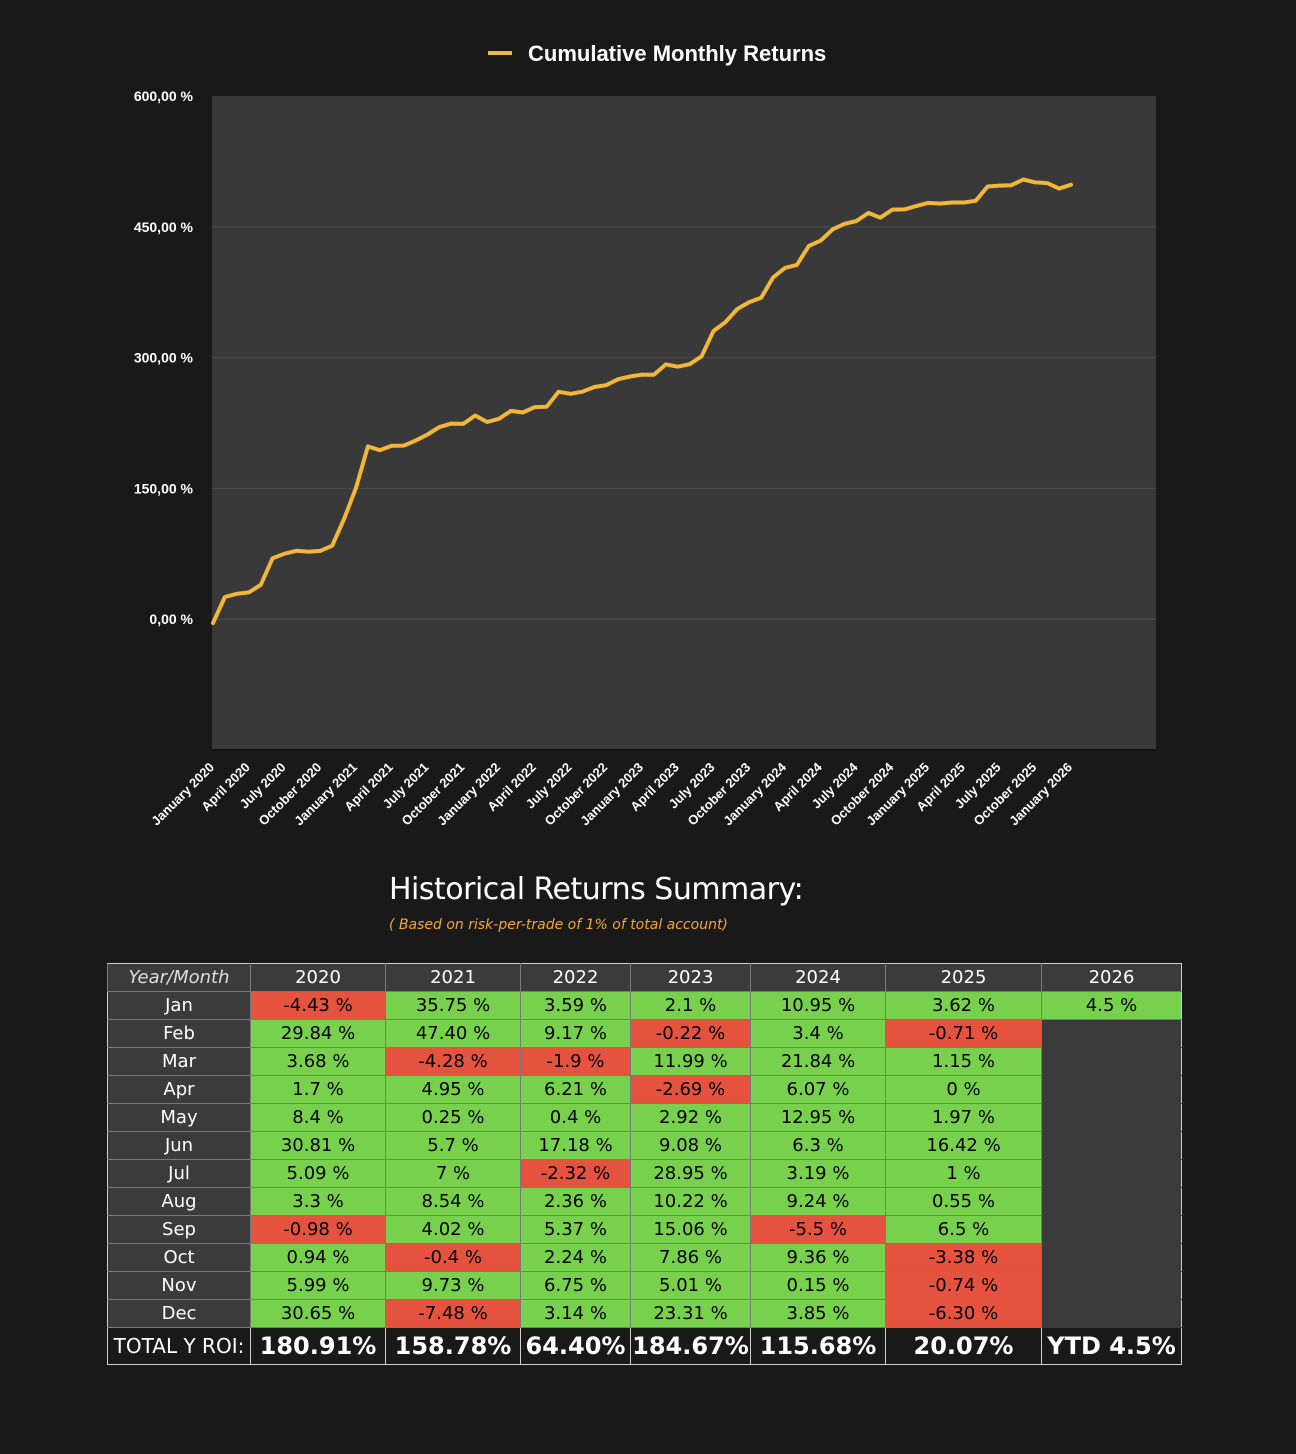  I want to click on summary-title: Historical Returns Summary:, so click(596, 889).